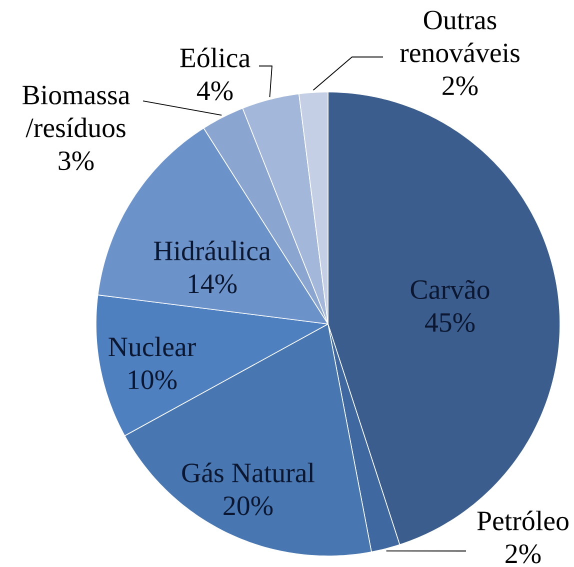  Describe the element at coordinates (212, 284) in the screenshot. I see `data-label: 14%` at that location.